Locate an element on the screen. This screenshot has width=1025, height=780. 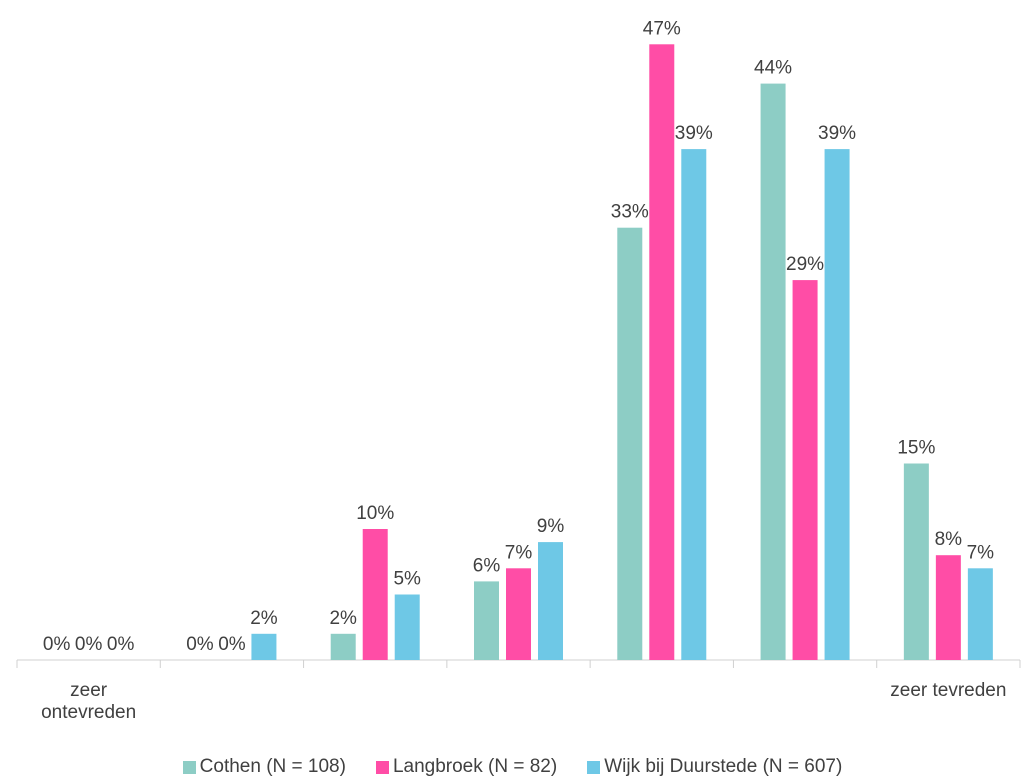
value-label: 6% is located at coordinates (487, 565).